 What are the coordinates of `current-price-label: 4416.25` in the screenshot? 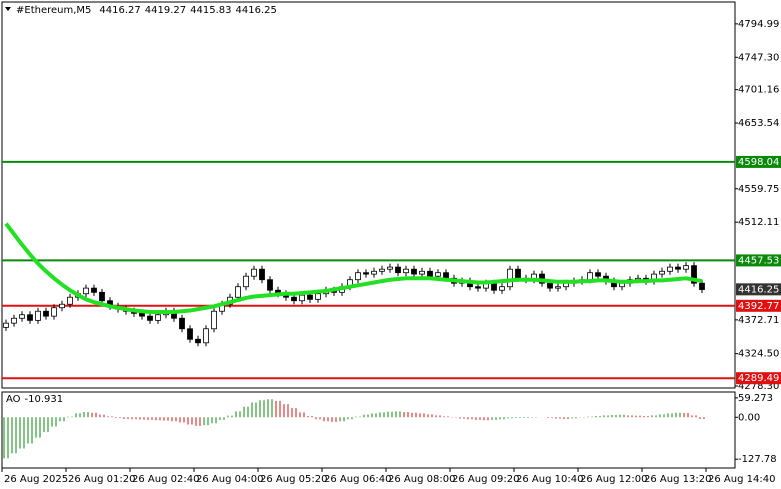 It's located at (758, 289).